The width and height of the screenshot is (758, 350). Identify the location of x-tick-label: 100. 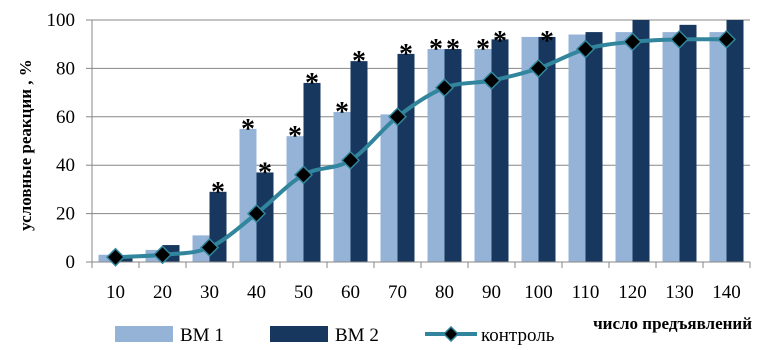
(538, 292).